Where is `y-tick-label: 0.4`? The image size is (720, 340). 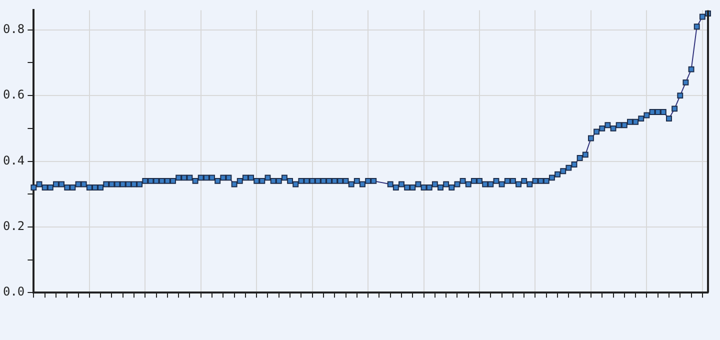
y-tick-label: 0.4 is located at coordinates (13, 160).